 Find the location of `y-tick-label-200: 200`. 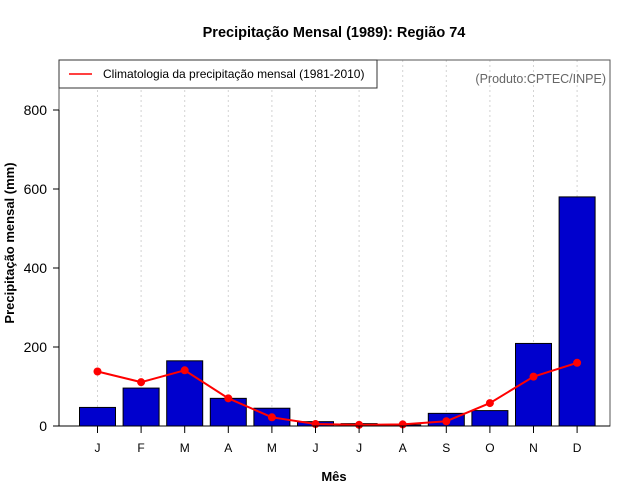

y-tick-label-200: 200 is located at coordinates (36, 347).